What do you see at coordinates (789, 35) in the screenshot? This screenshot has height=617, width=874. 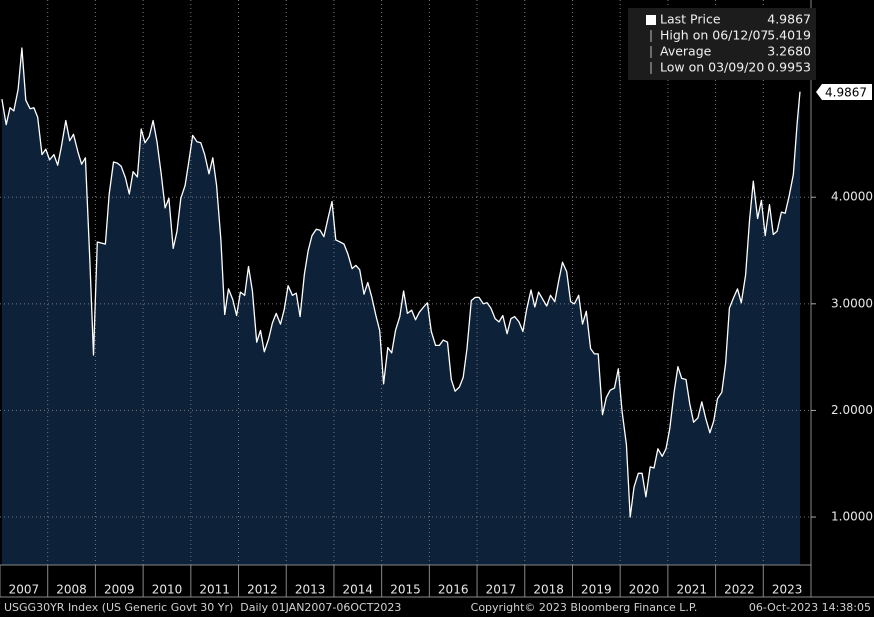 I see `legend-value: 5.4019` at bounding box center [789, 35].